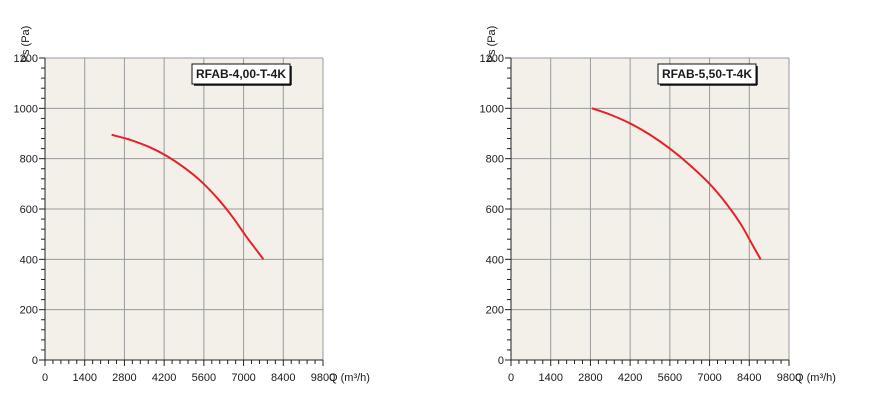 This screenshot has height=419, width=883. I want to click on model-label: RFAB-5,50-T-4K, so click(707, 74).